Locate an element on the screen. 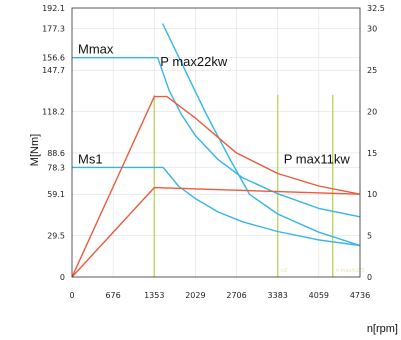  y2-tick-label: 0 is located at coordinates (369, 277).